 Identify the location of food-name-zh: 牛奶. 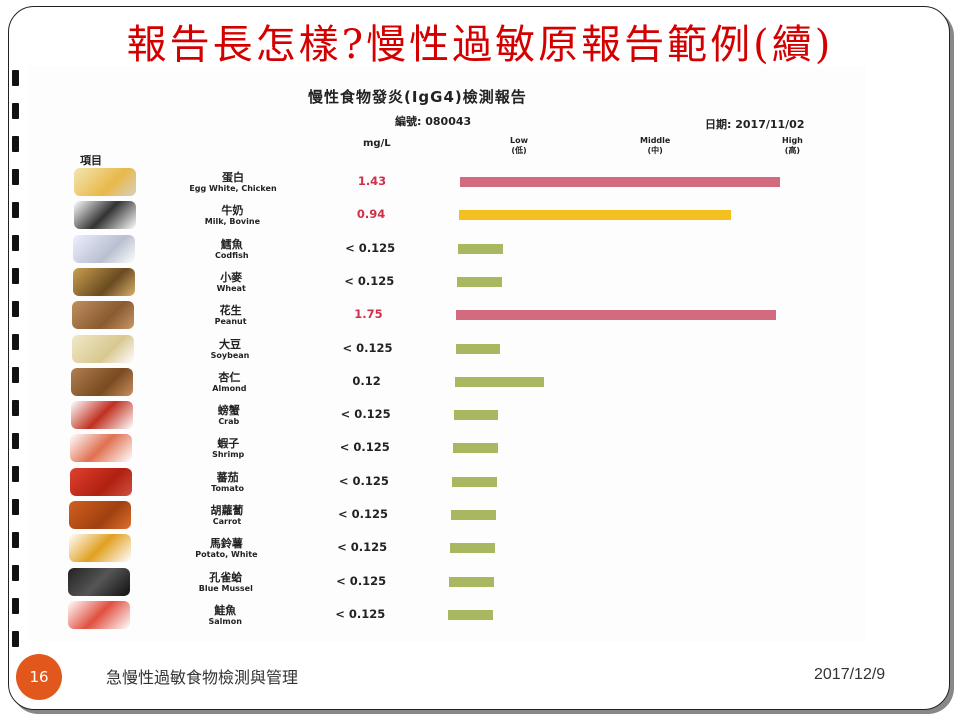
(232, 211).